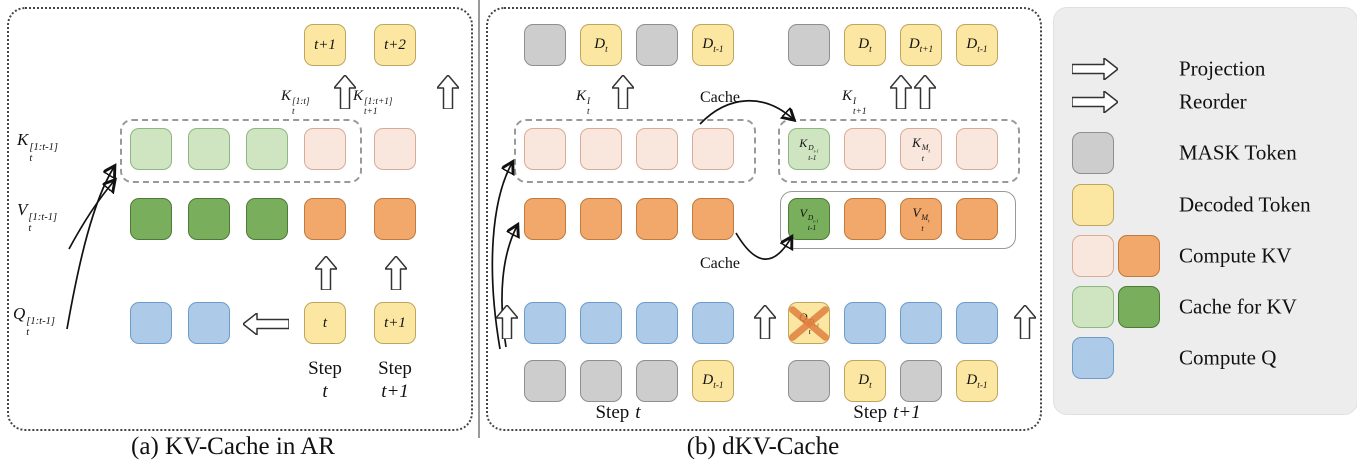 Image resolution: width=1357 pixels, height=469 pixels. Describe the element at coordinates (395, 45) in the screenshot. I see `new-token-t-plus-2: t+2` at that location.